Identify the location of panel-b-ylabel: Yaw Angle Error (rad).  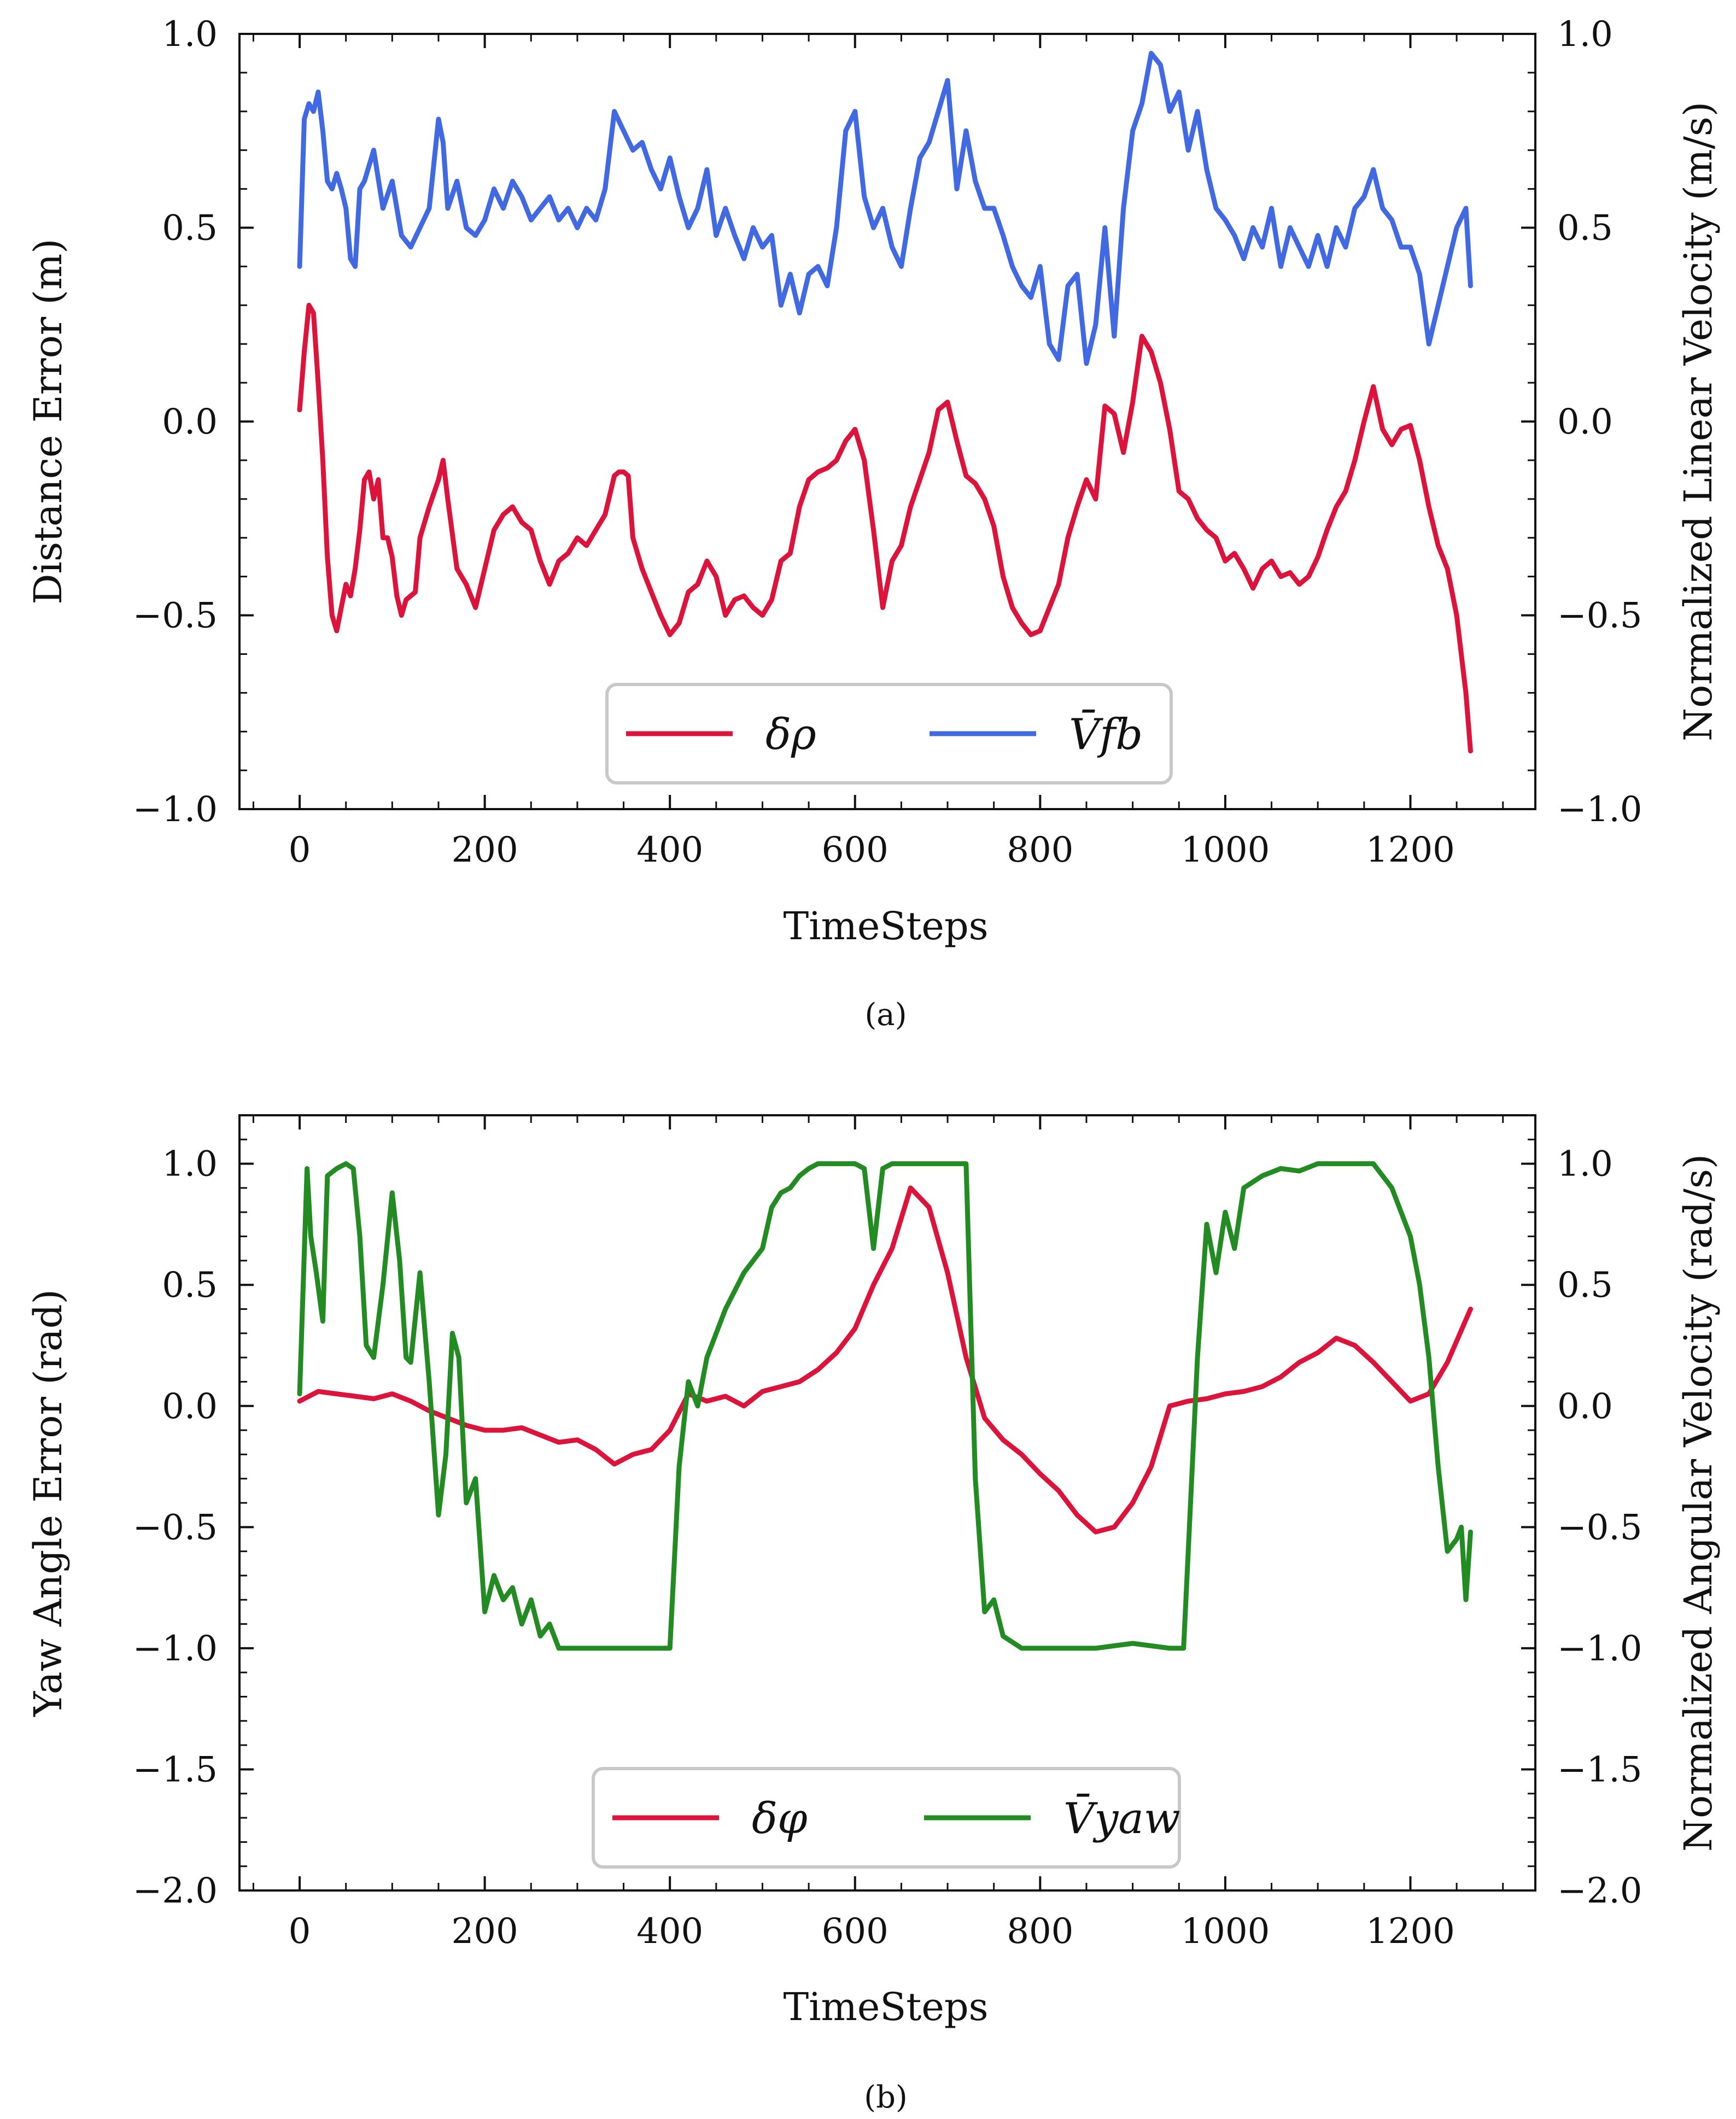
(48, 1503).